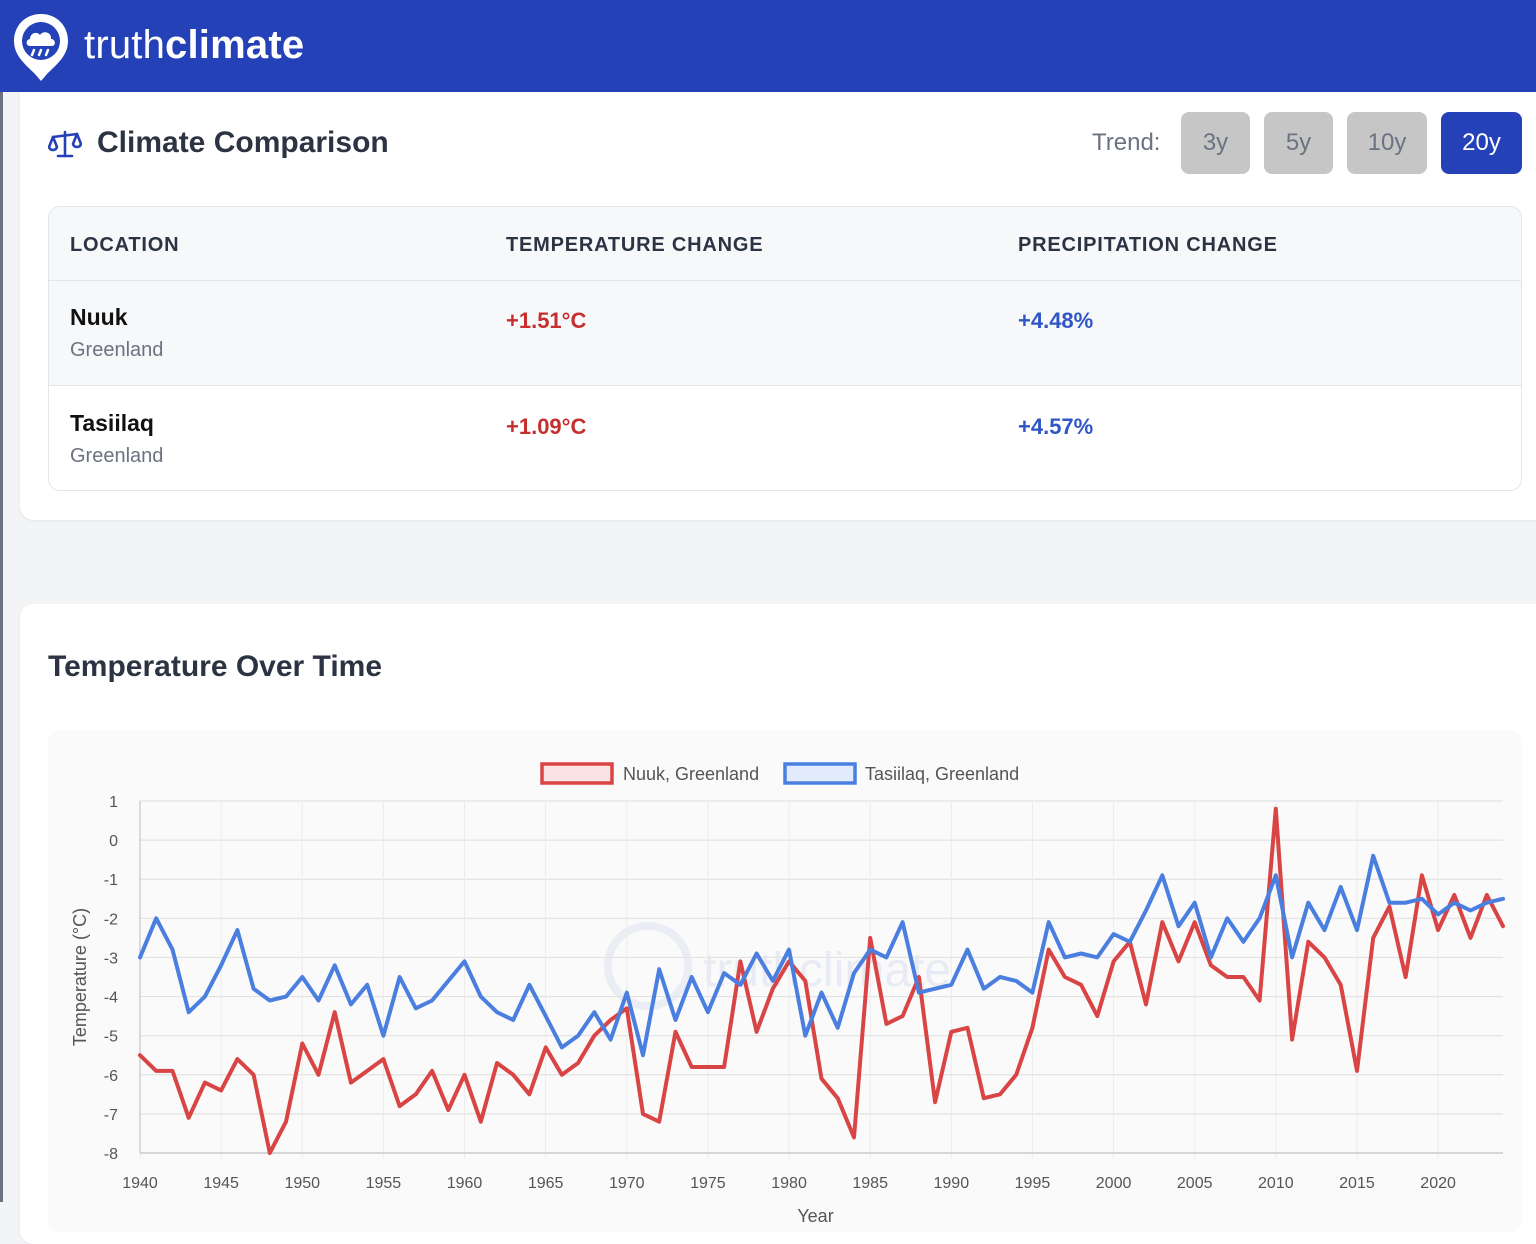  Describe the element at coordinates (635, 245) in the screenshot. I see `column-header-temperature-change: TEMPERATURE CHANGE` at that location.